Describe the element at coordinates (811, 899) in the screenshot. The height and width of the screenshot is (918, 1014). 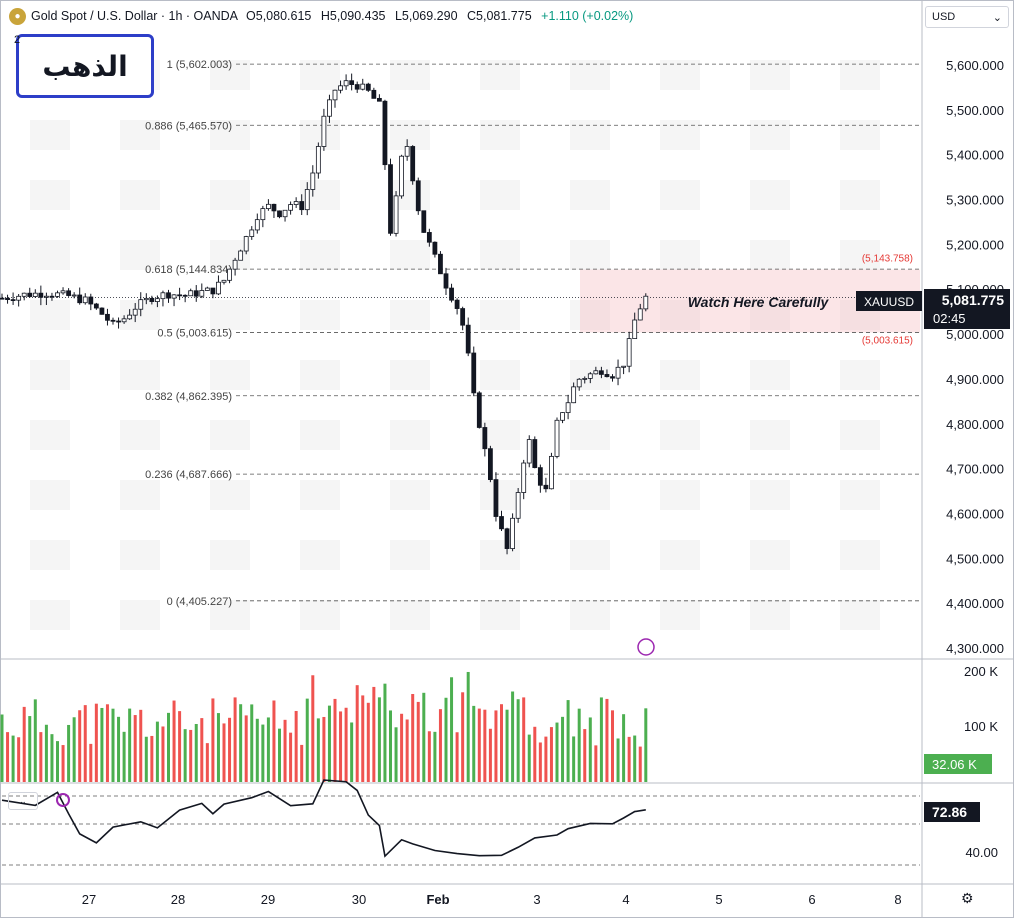
I see `time-axis-label: 6` at that location.